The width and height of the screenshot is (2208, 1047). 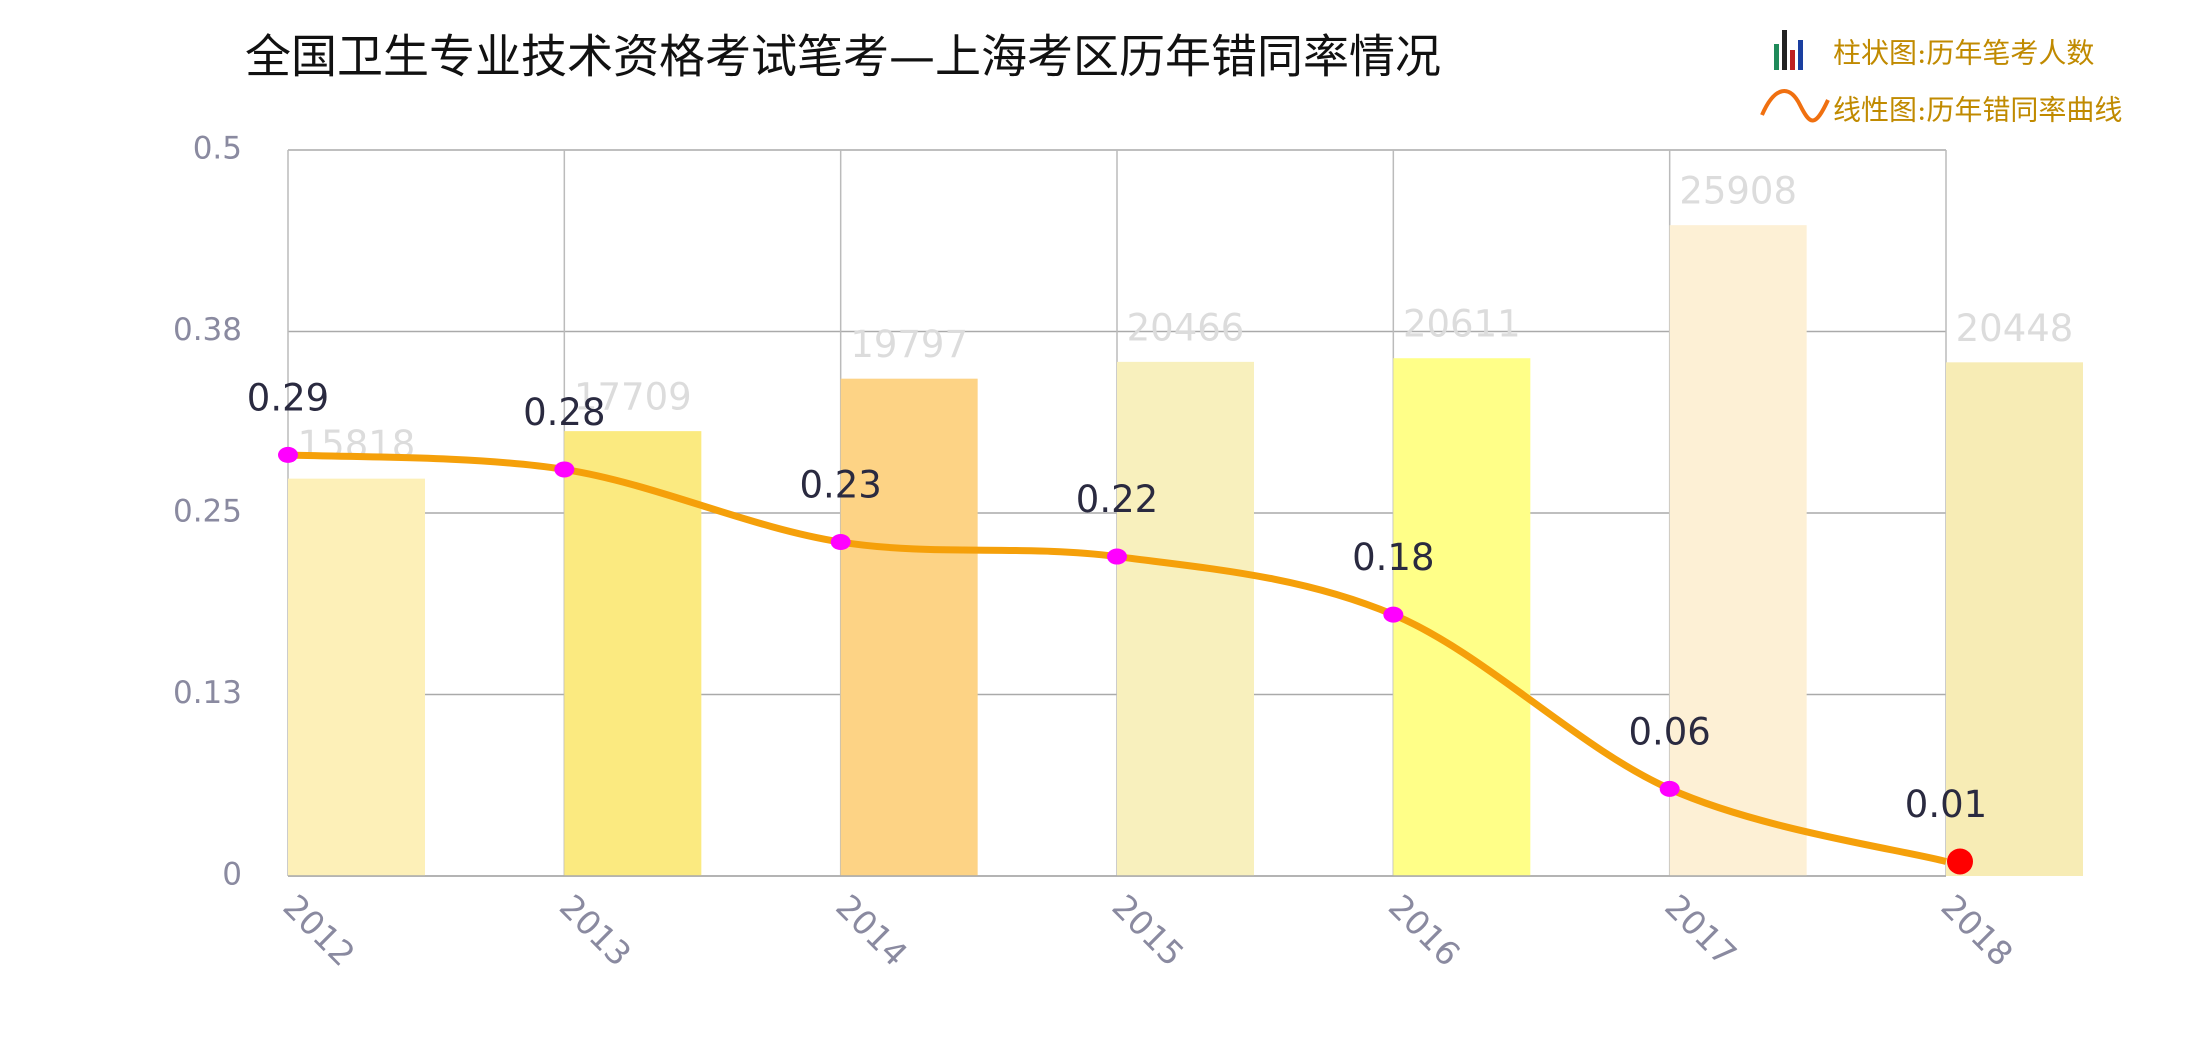 I want to click on line-value-label: 0.01, so click(x=1946, y=804).